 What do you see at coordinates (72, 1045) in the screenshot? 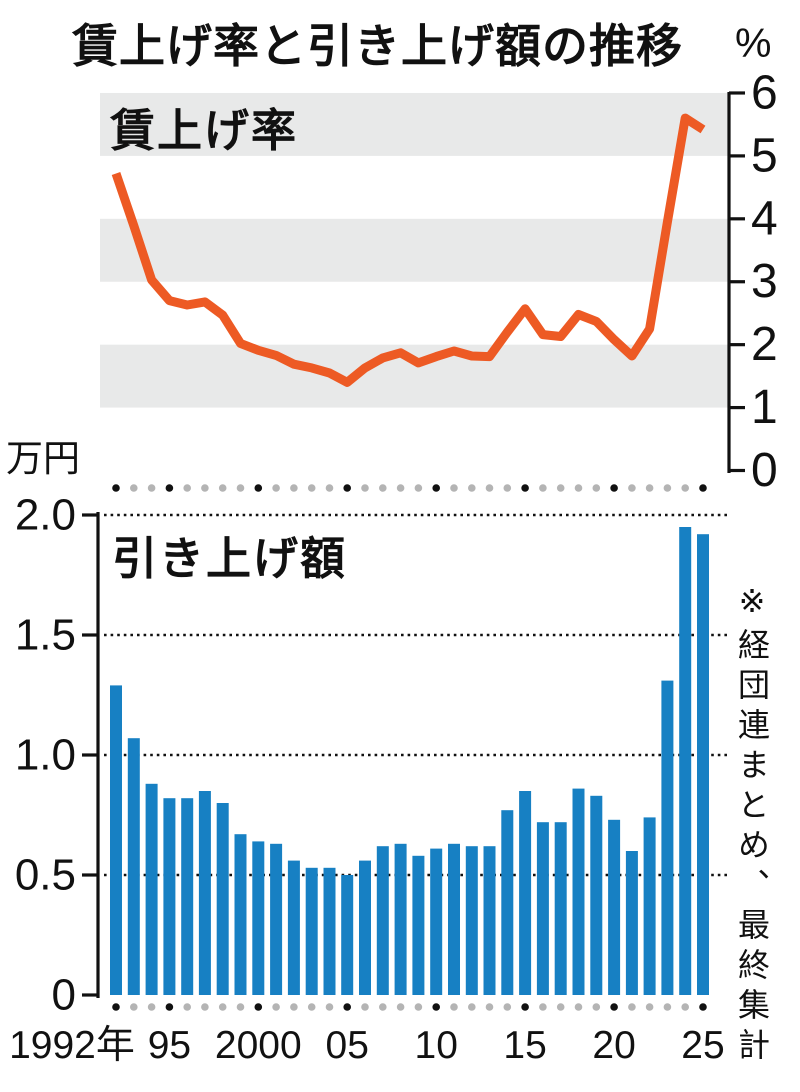
I see `x-axis-label-1992: 1992年` at bounding box center [72, 1045].